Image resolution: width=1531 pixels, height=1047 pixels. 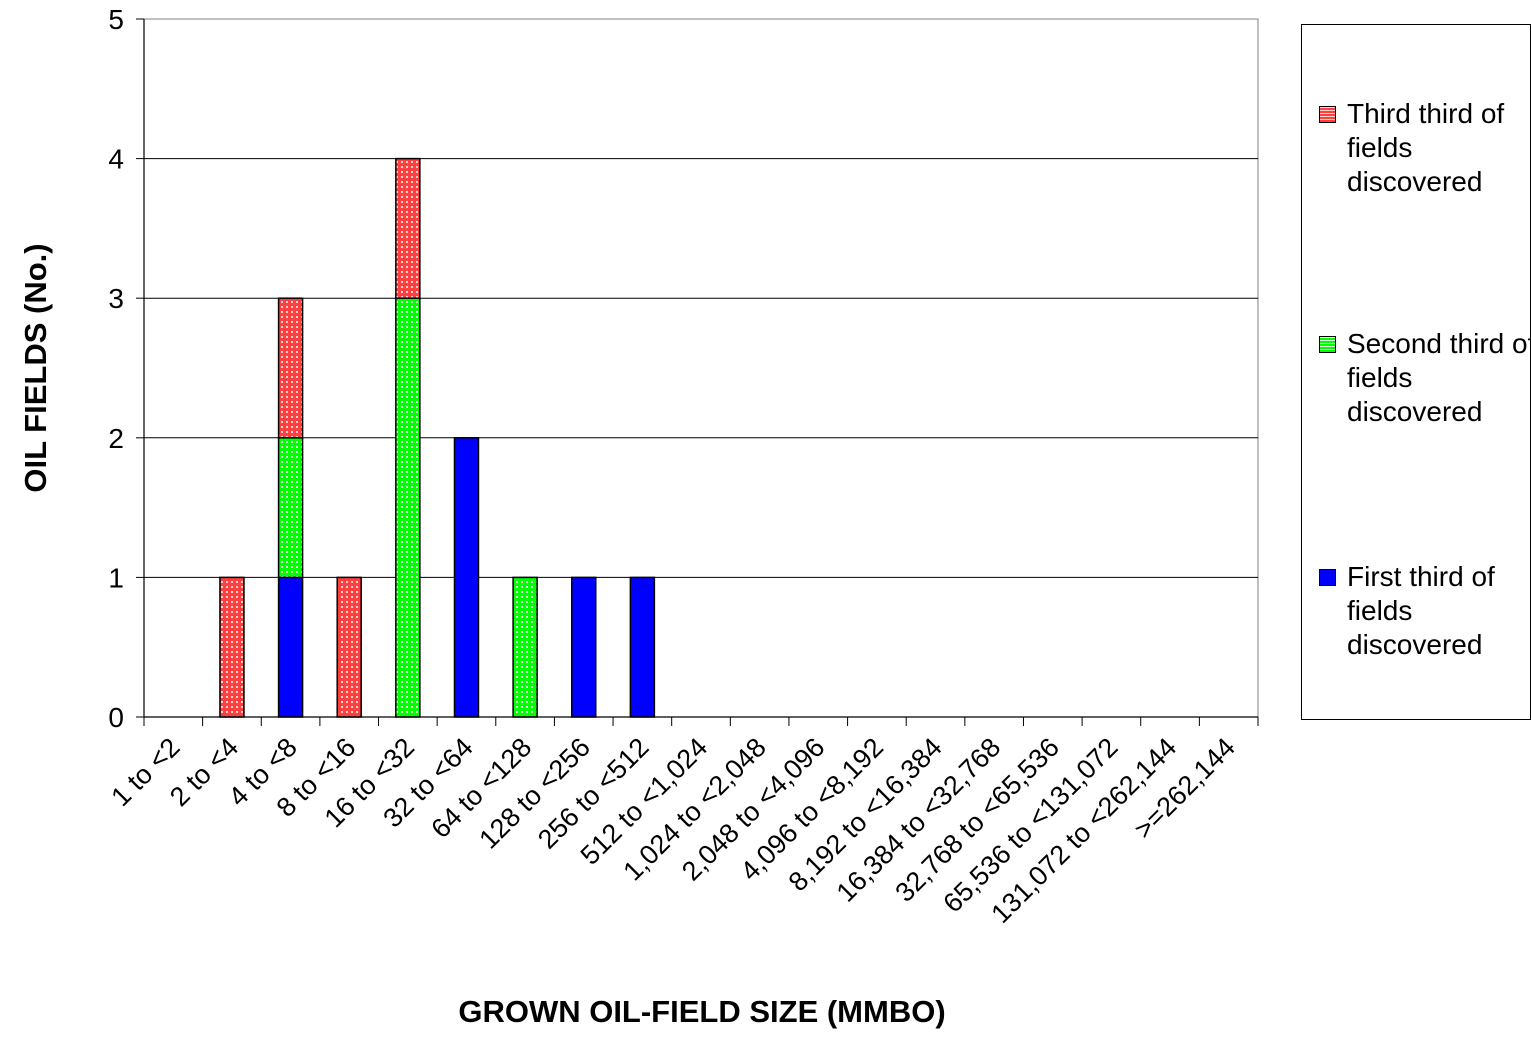 I want to click on legend-swatch-third, so click(x=1327, y=114).